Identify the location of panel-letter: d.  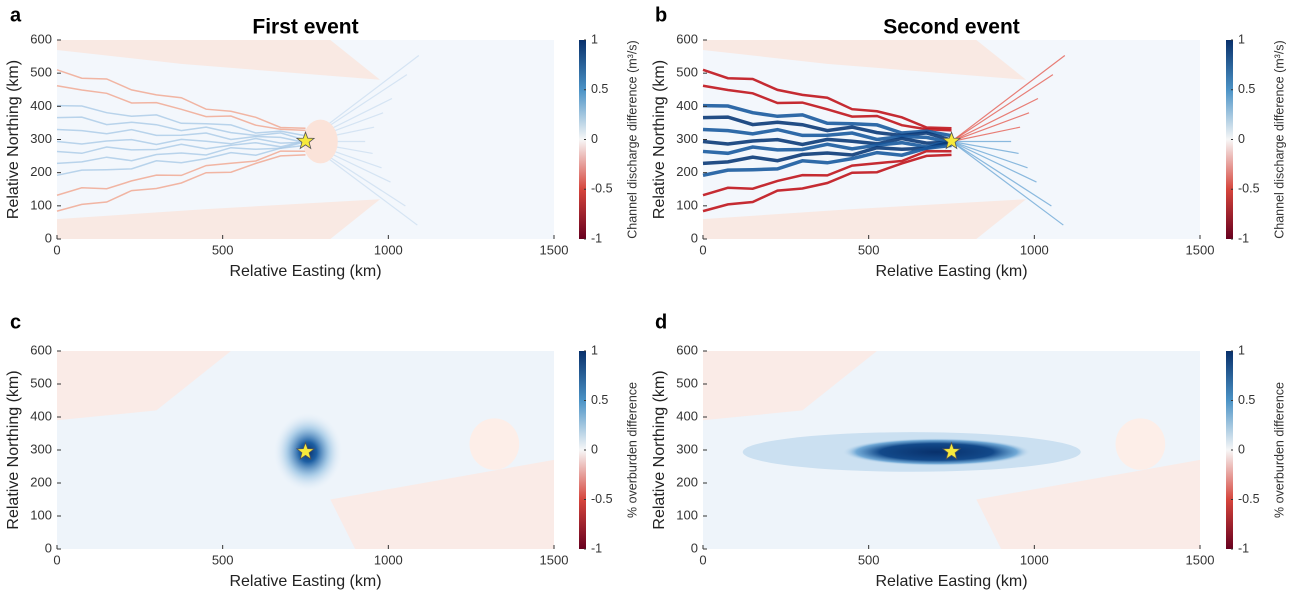
(661, 322).